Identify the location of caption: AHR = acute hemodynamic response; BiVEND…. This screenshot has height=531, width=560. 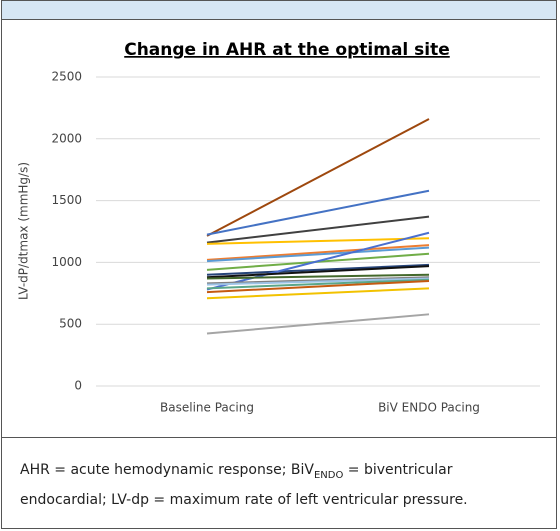
(279, 475).